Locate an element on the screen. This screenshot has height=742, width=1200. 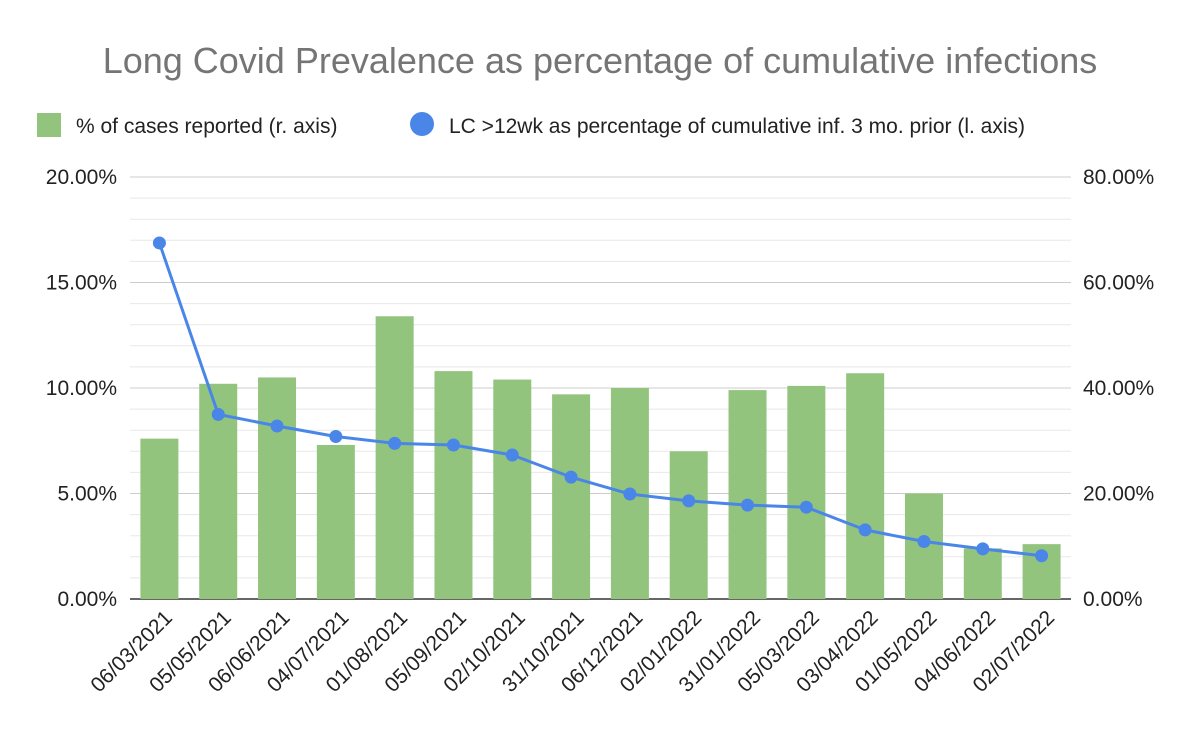
left-axis-tick-label: 10.00% is located at coordinates (81, 388).